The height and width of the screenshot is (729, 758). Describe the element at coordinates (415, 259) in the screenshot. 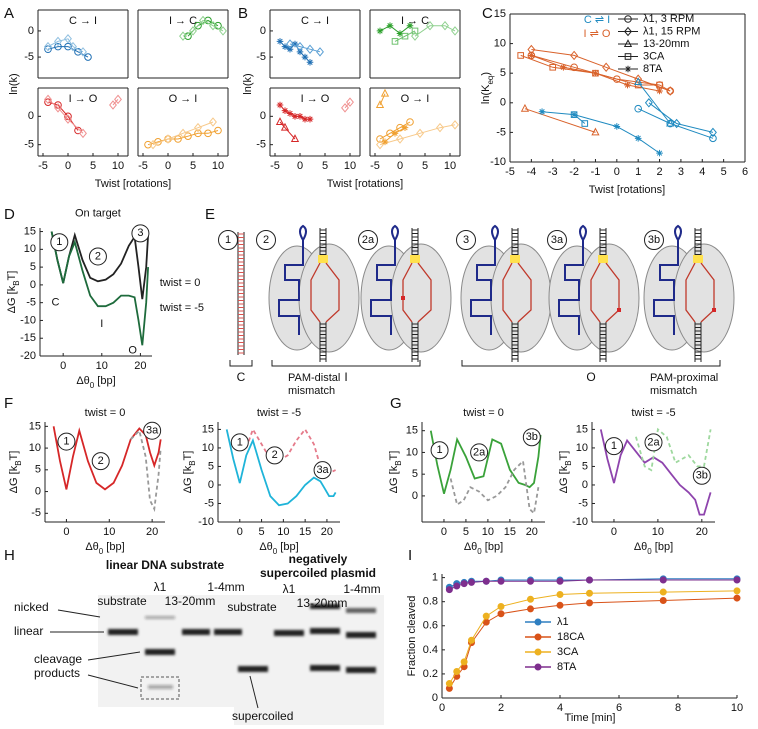

I see `pam-site` at that location.